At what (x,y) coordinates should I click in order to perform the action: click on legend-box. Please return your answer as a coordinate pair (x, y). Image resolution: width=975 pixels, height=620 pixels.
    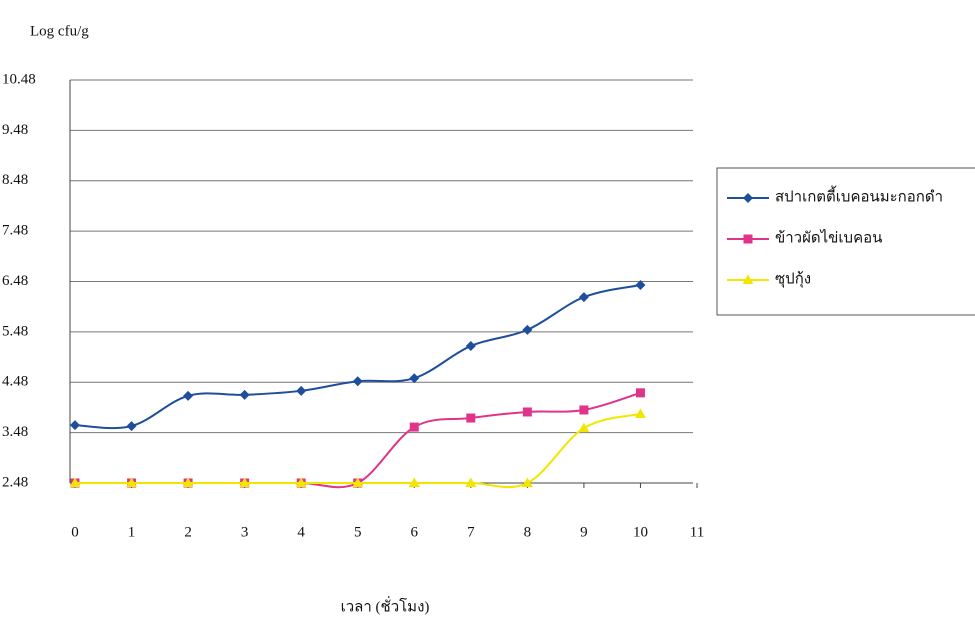
    Looking at the image, I should click on (845, 241).